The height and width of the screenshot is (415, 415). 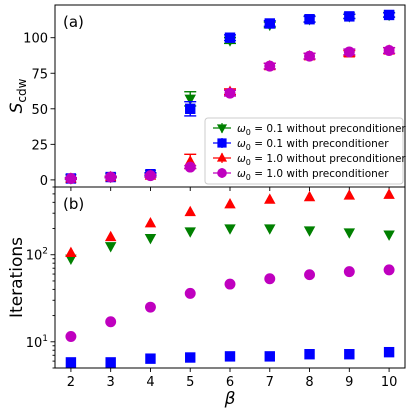 I want to click on x-tick-label: 2, so click(x=71, y=382).